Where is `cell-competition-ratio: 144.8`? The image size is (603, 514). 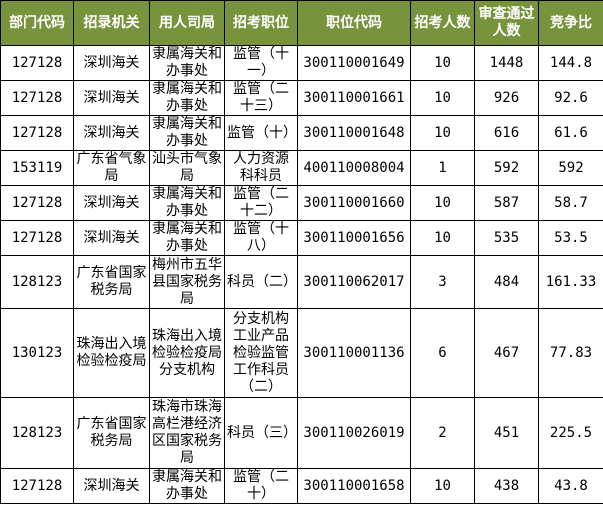
cell-competition-ratio: 144.8 is located at coordinates (570, 63).